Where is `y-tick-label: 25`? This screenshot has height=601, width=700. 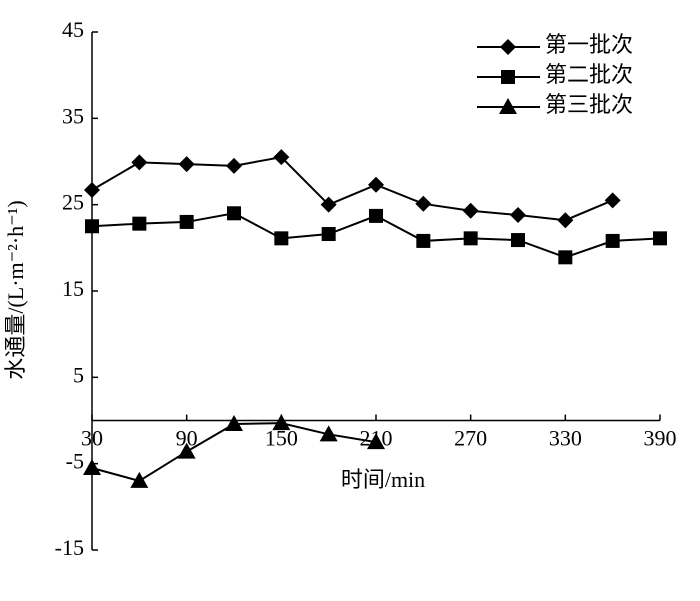 y-tick-label: 25 is located at coordinates (73, 202).